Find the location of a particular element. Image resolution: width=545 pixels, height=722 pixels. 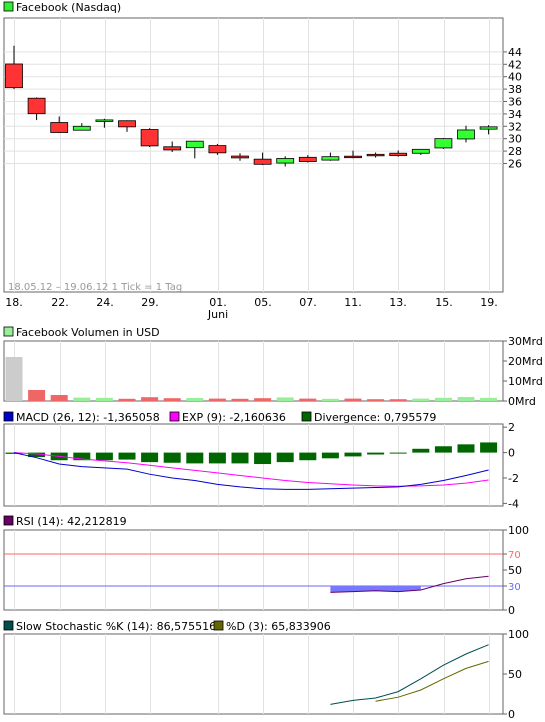

macd-legend-label: EXP (9): -2,160636 is located at coordinates (234, 417).